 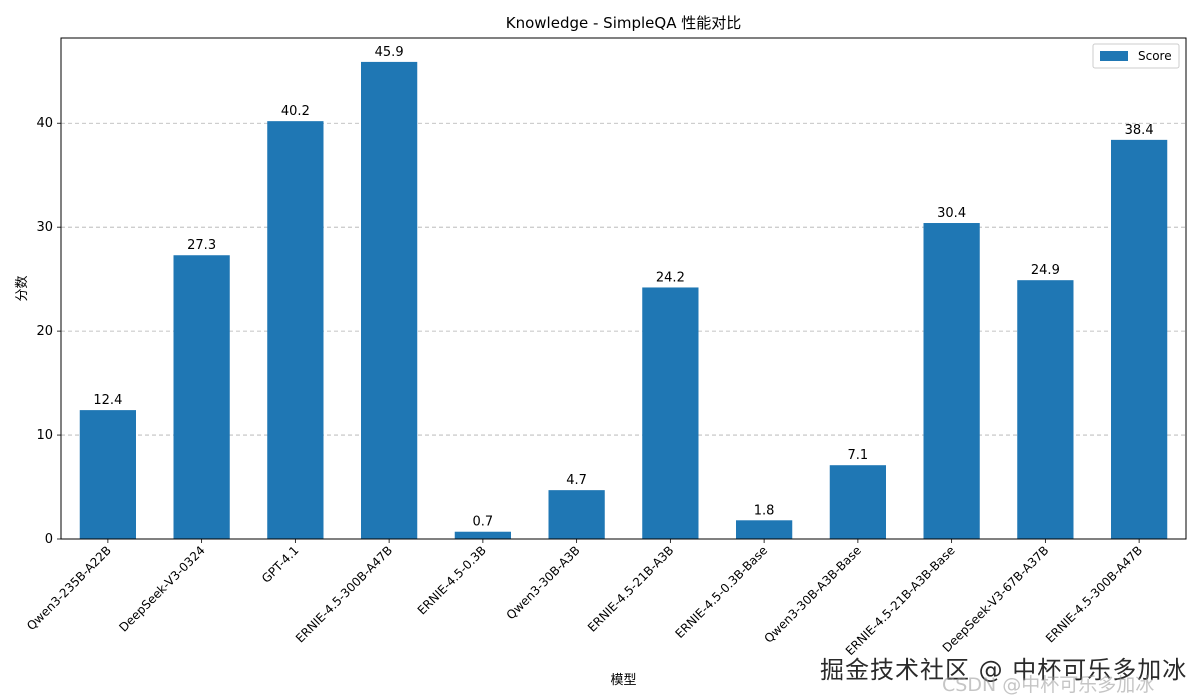 What do you see at coordinates (295, 111) in the screenshot?
I see `data-label: 40.2` at bounding box center [295, 111].